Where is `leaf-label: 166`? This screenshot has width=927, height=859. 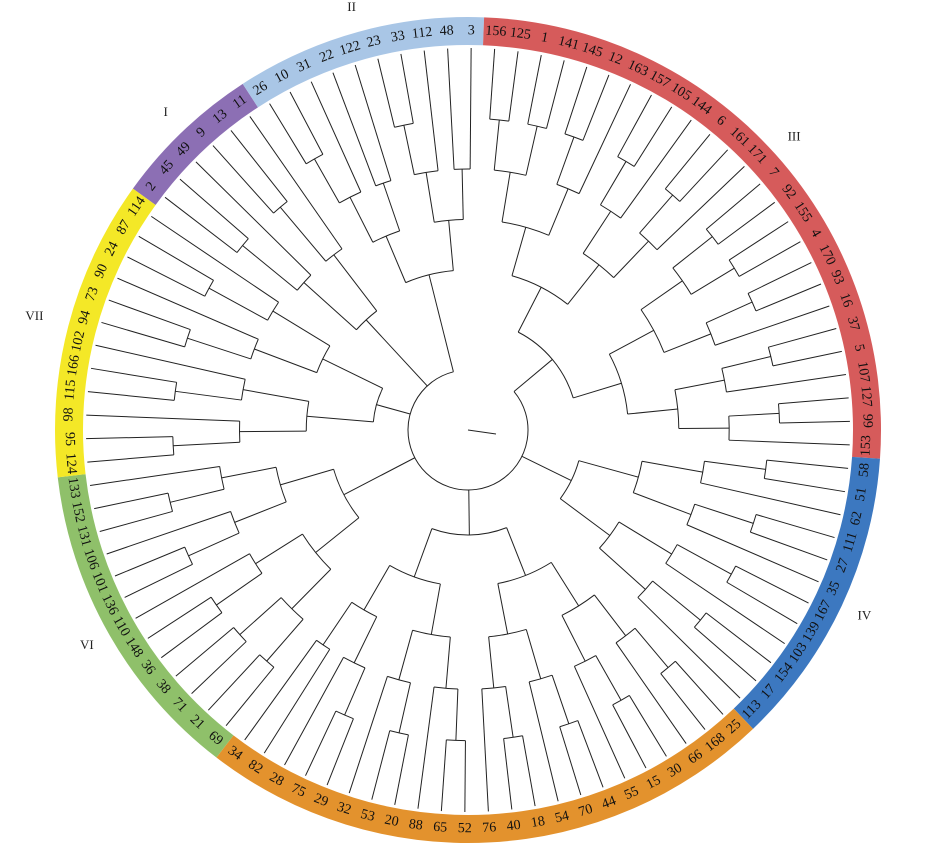
leaf-label: 166 is located at coordinates (74, 365).